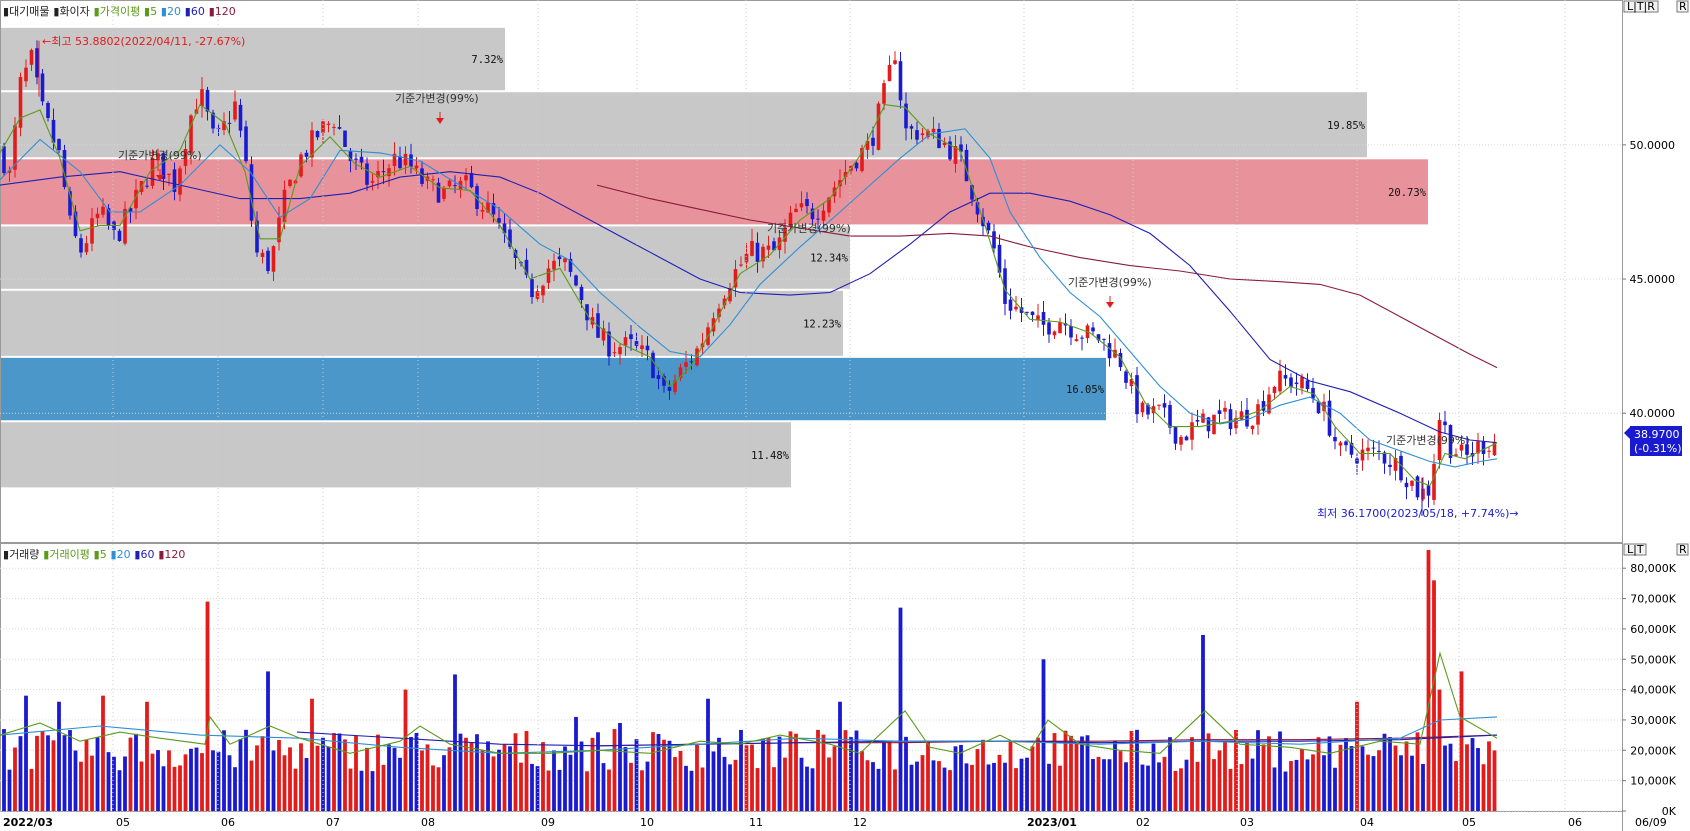  Describe the element at coordinates (647, 822) in the screenshot. I see `date-tick-label: 10` at that location.